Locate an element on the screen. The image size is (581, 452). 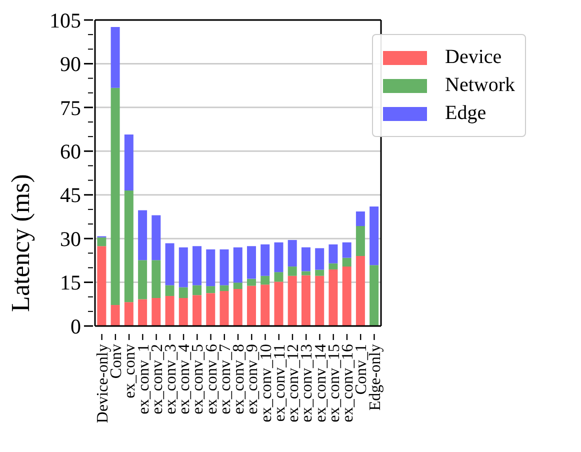
x-tick-label: ex_conv_16 is located at coordinates (348, 383).